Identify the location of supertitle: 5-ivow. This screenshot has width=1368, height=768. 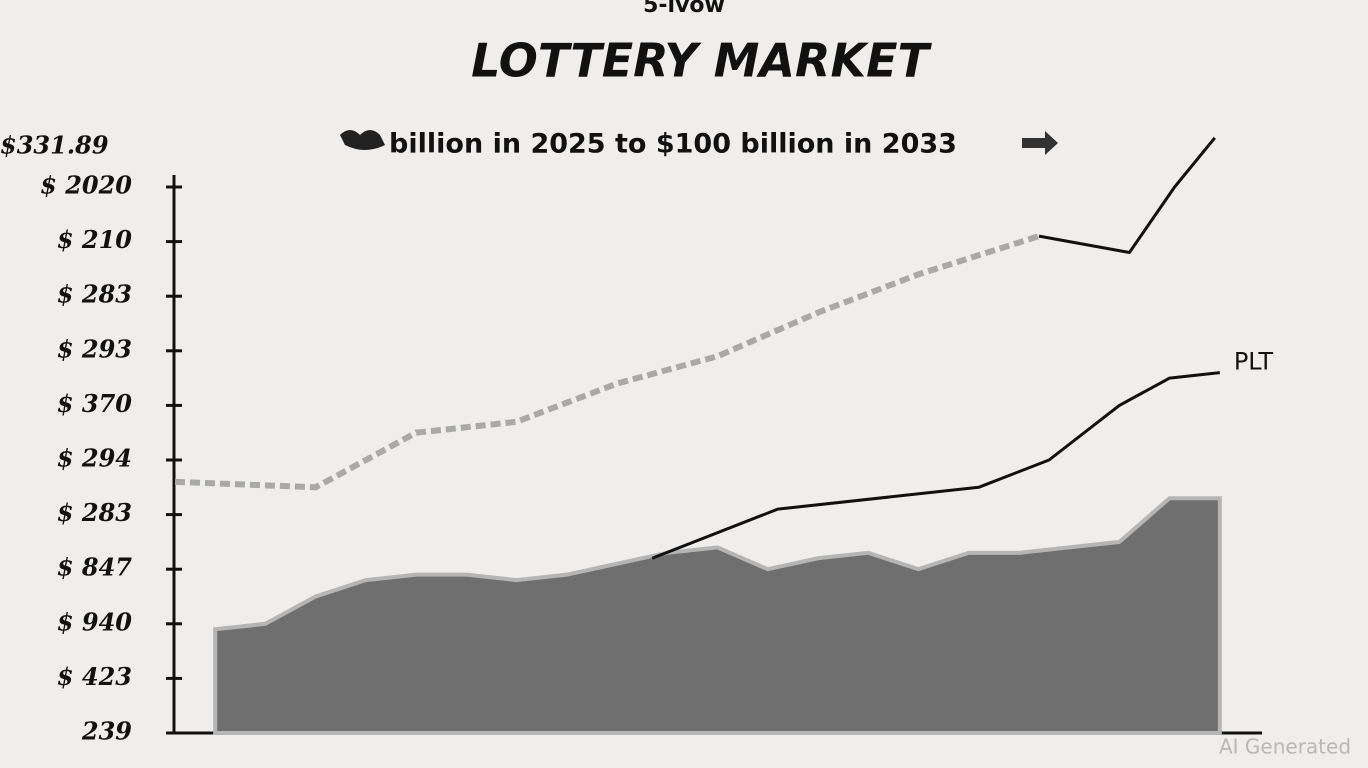
(684, 9).